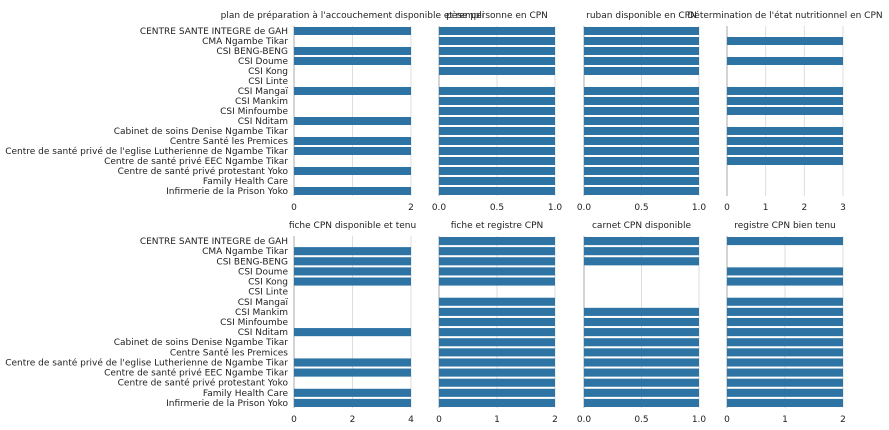  What do you see at coordinates (641, 208) in the screenshot?
I see `x-tick-label-2-1: 0.5` at bounding box center [641, 208].